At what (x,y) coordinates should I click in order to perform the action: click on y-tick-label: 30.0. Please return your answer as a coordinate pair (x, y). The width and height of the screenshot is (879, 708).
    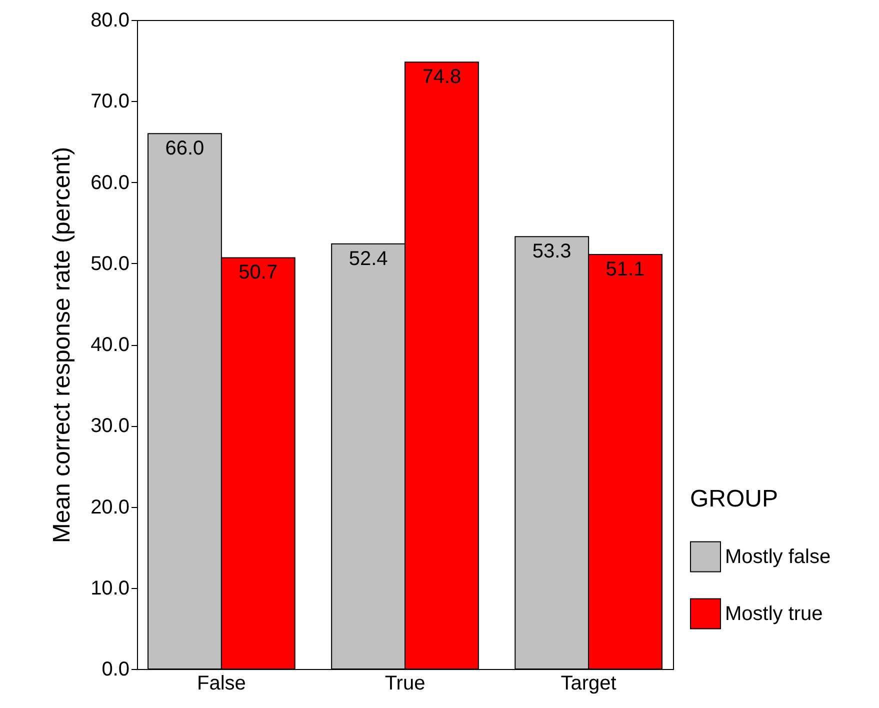
    Looking at the image, I should click on (110, 426).